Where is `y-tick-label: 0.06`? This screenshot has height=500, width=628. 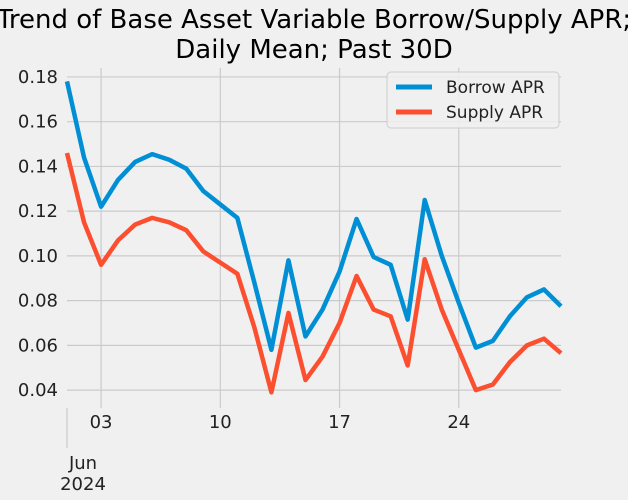 y-tick-label: 0.06 is located at coordinates (38, 345).